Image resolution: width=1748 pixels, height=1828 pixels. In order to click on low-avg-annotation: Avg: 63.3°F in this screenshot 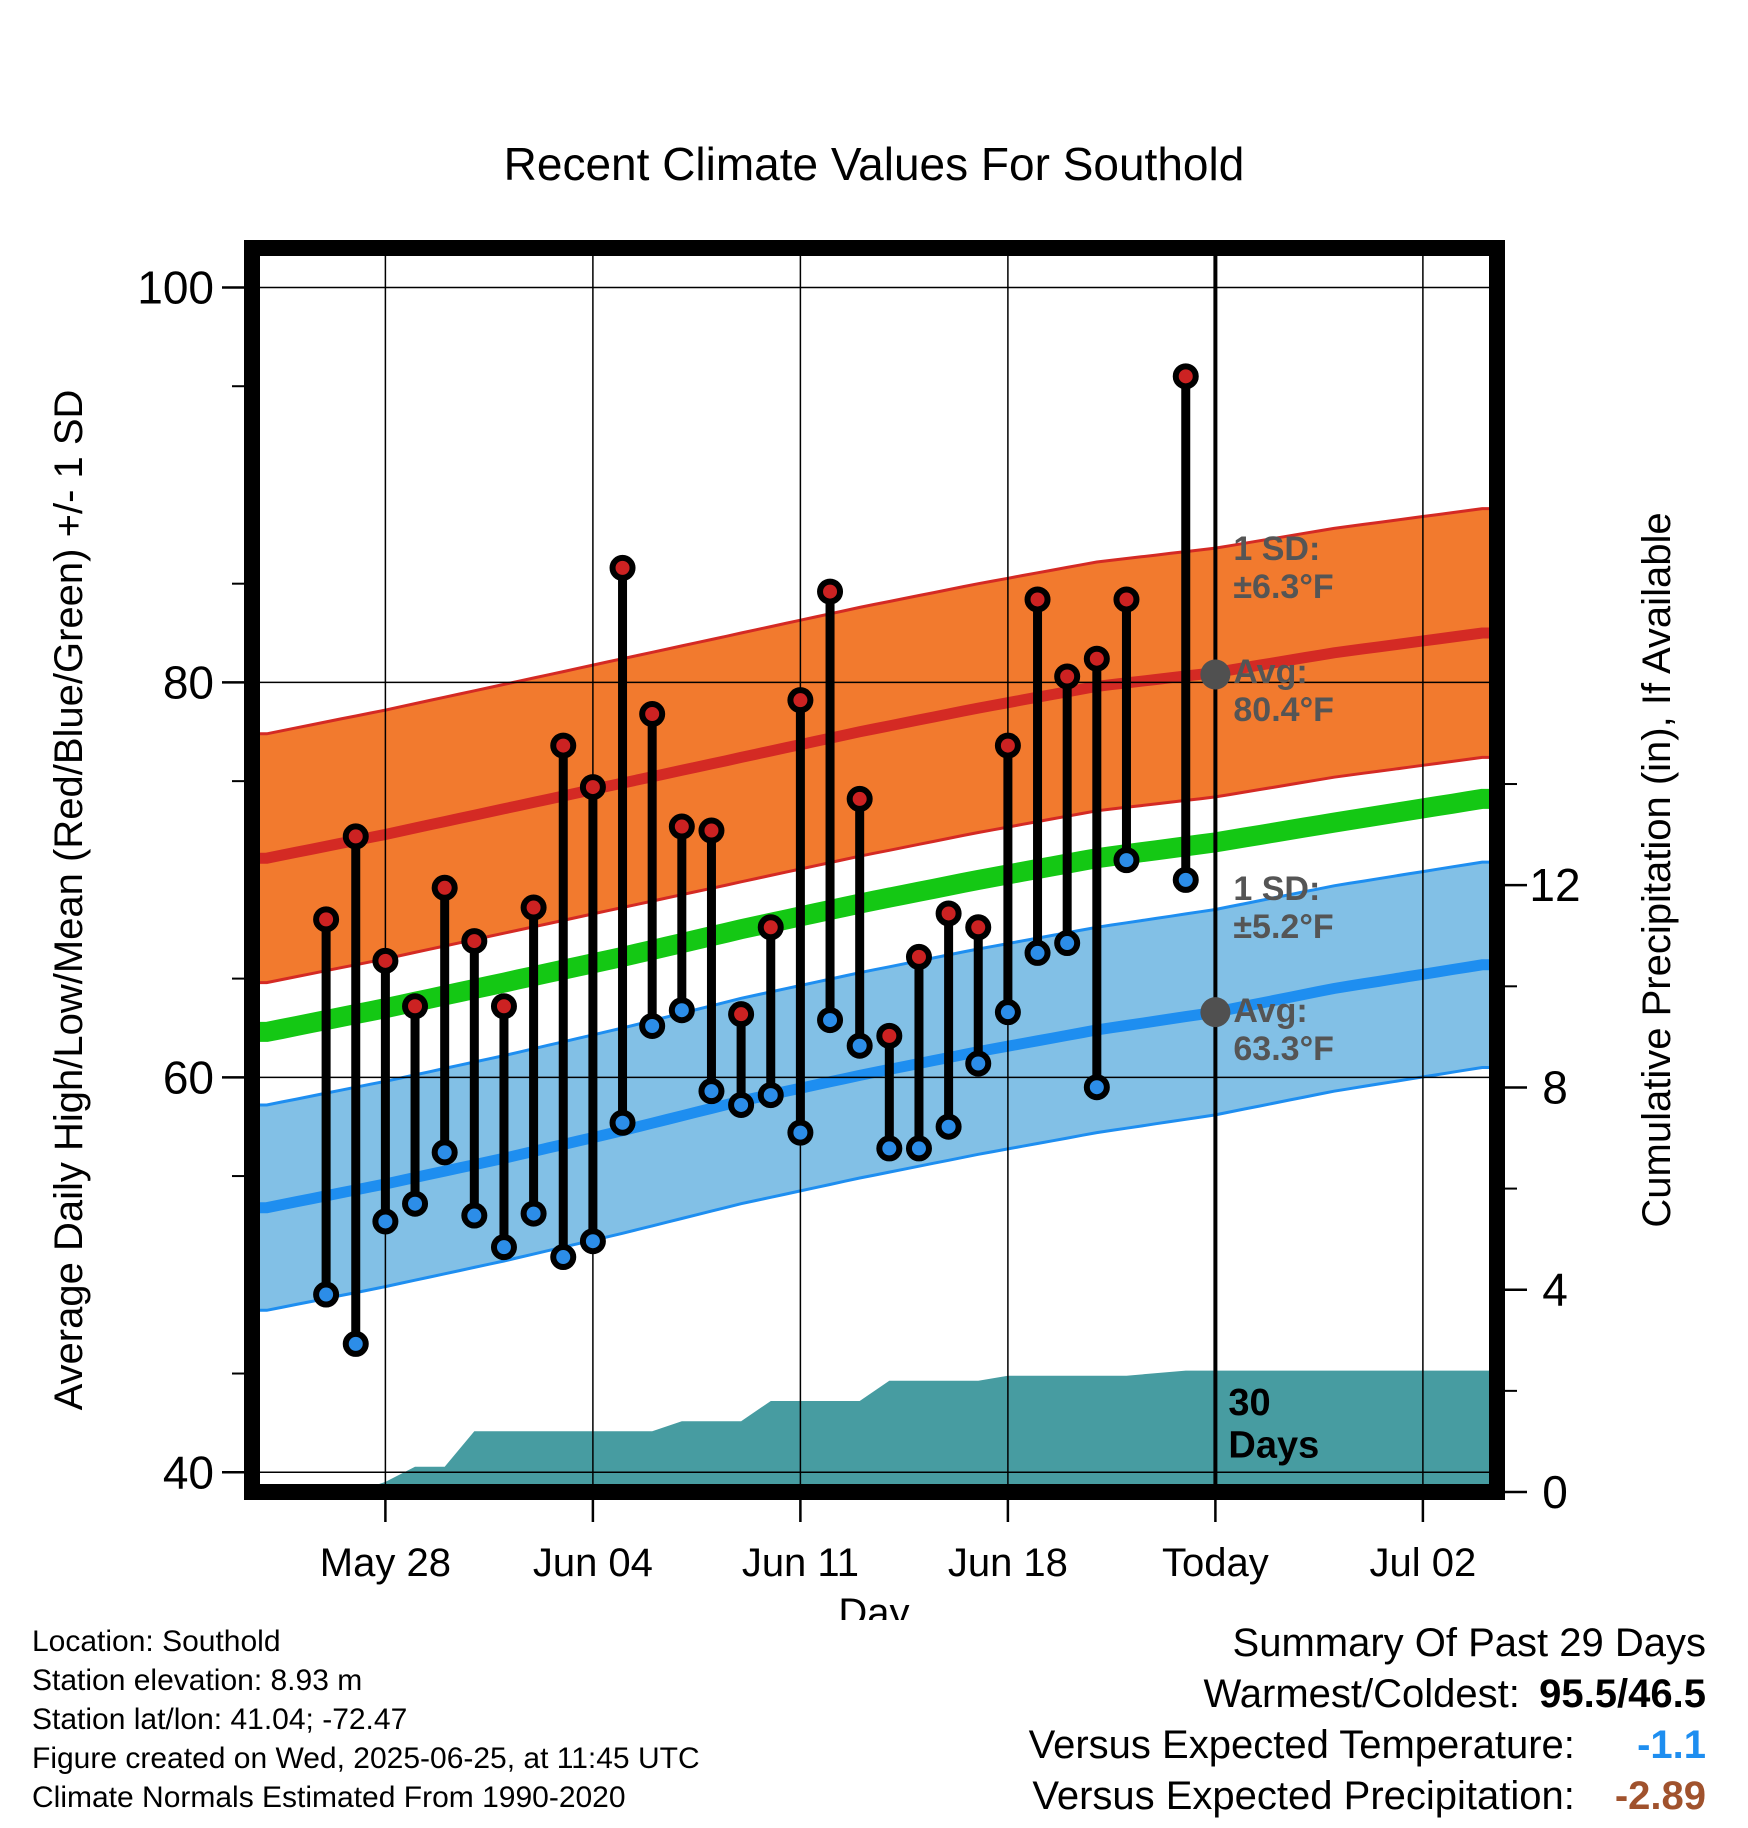, I will do `click(1283, 1030)`.